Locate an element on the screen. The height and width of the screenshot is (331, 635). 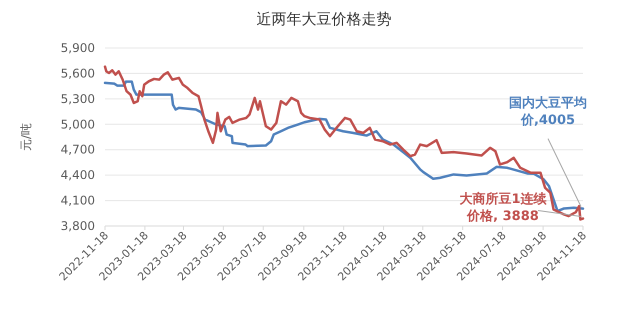
y-tick-label: 5,300 is located at coordinates (77, 99).